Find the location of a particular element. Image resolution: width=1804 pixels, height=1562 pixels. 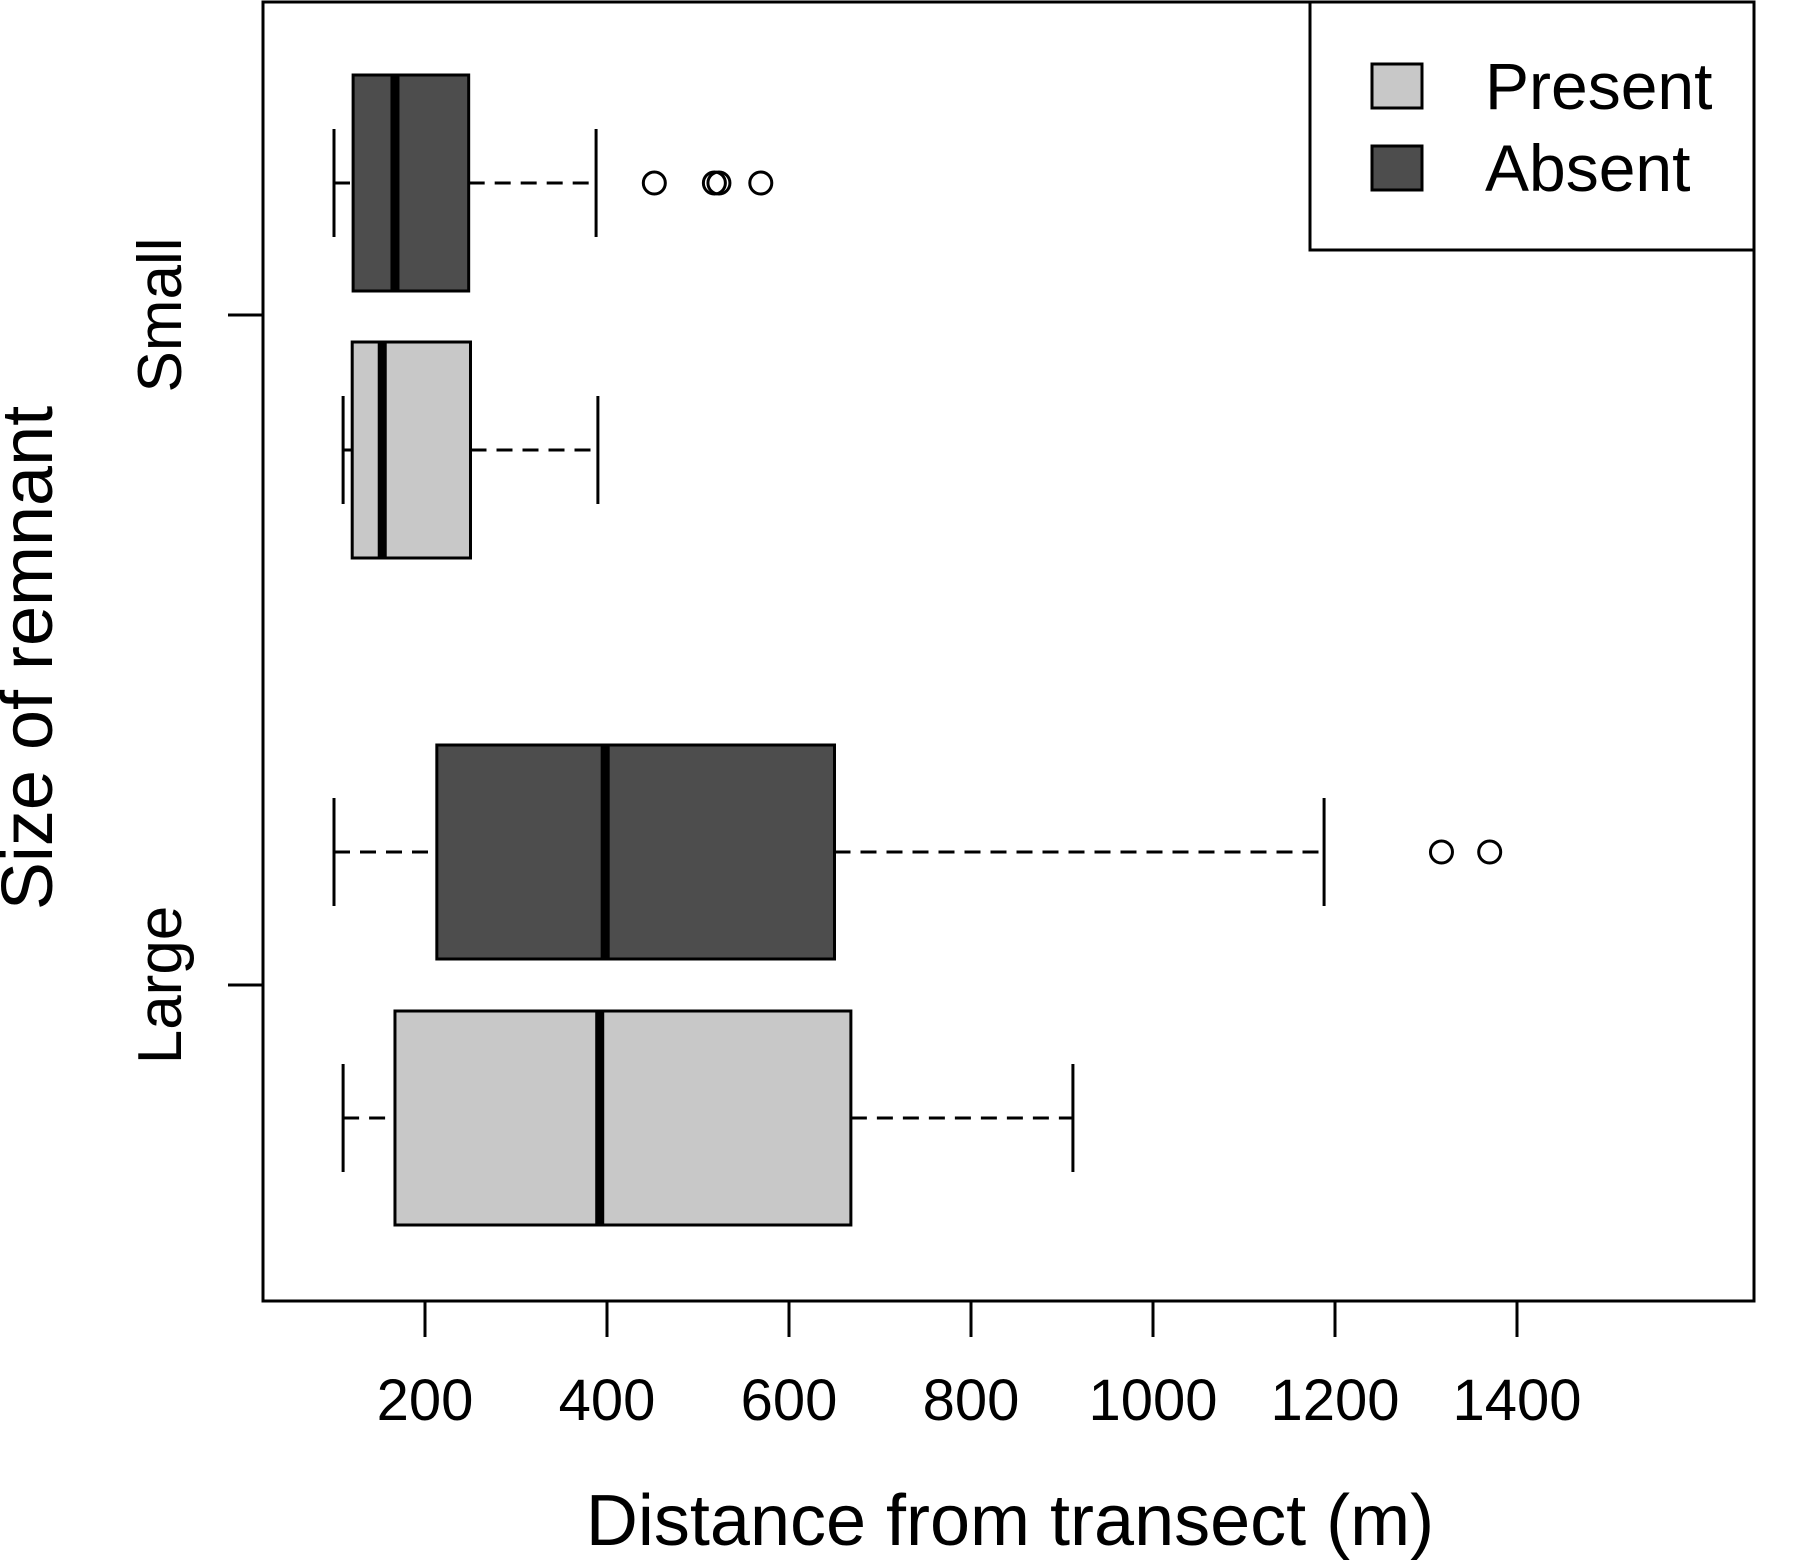

legend: Present Absent is located at coordinates (1532, 126).